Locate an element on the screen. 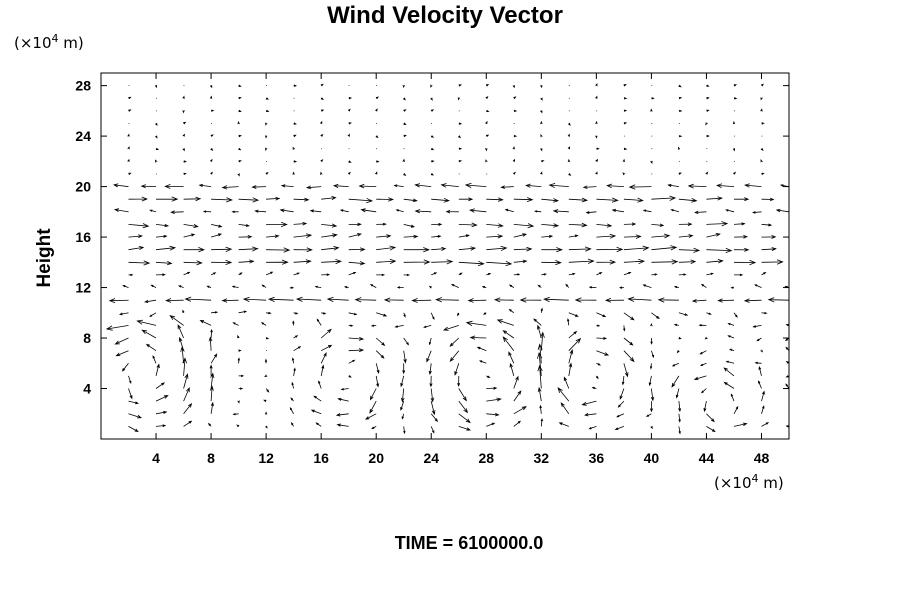 This screenshot has width=900, height=600. x-axis-unit: (×104 m) is located at coordinates (749, 482).